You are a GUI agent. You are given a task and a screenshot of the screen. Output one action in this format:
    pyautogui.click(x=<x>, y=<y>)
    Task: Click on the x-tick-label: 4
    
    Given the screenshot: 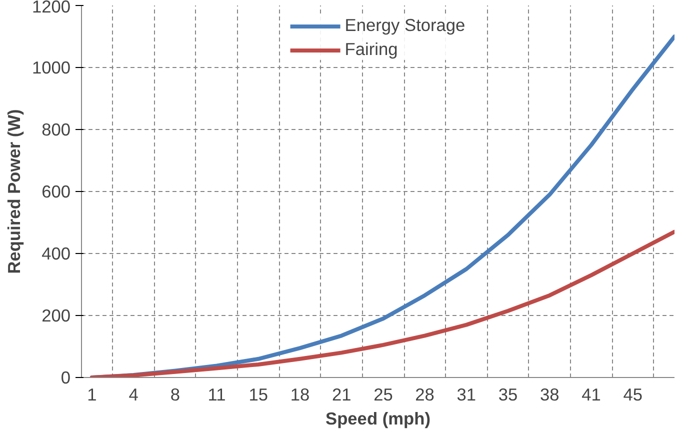 What is the action you would take?
    pyautogui.click(x=133, y=394)
    